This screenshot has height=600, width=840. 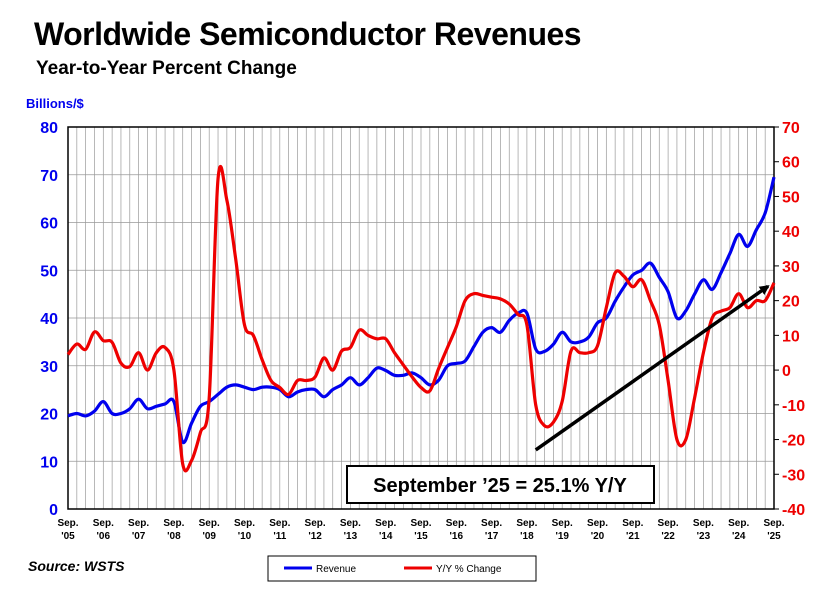 What do you see at coordinates (402, 568) in the screenshot?
I see `legend: Revenue Y/Y % Change` at bounding box center [402, 568].